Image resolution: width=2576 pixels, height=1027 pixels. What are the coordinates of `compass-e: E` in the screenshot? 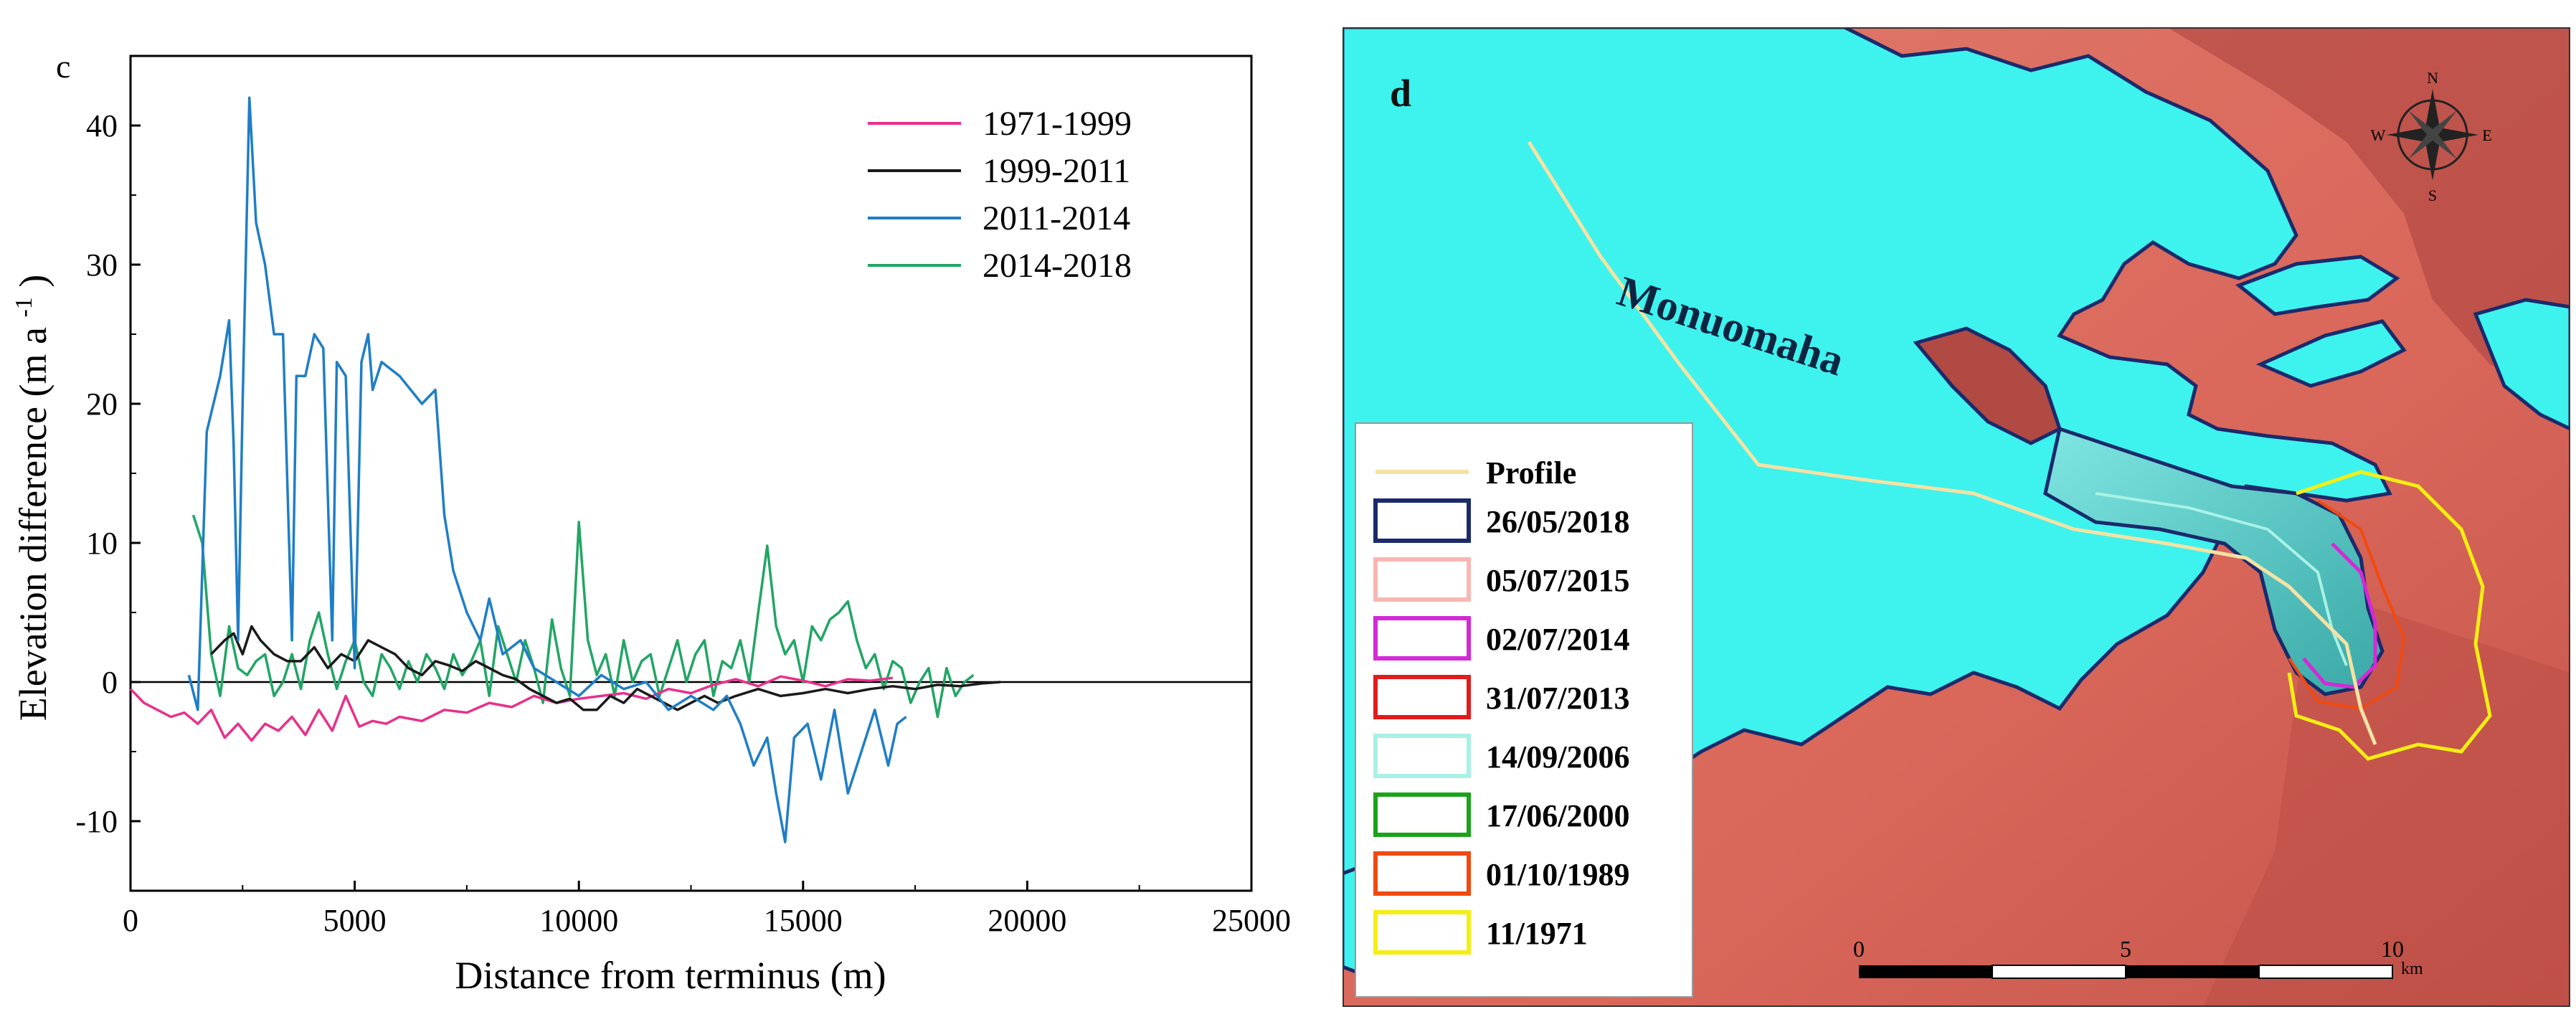 It's located at (2486, 135).